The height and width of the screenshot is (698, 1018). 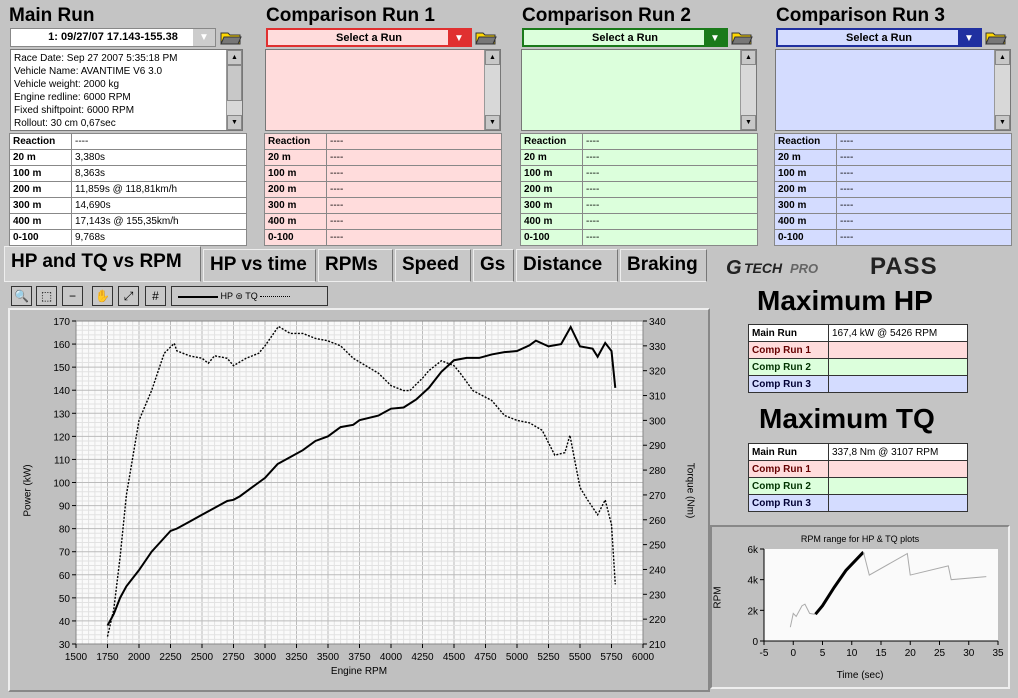 I want to click on y2-tick-label: 290, so click(x=657, y=446).